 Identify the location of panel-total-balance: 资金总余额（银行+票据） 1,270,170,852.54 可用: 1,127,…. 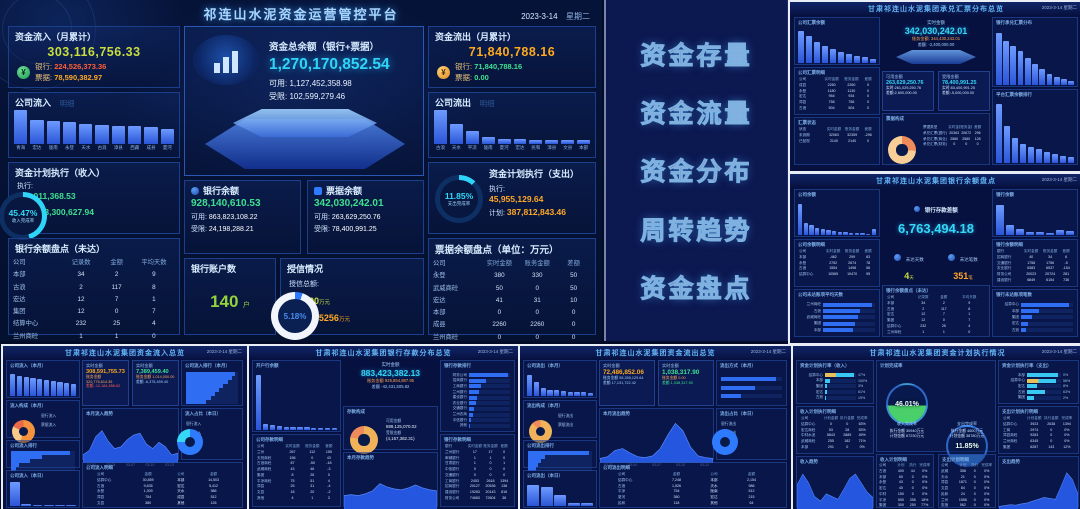
(304, 101).